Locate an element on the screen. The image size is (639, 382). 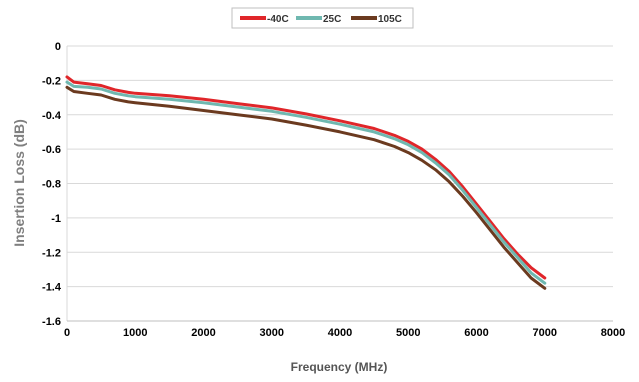
x-tick-label: 5000 is located at coordinates (408, 333).